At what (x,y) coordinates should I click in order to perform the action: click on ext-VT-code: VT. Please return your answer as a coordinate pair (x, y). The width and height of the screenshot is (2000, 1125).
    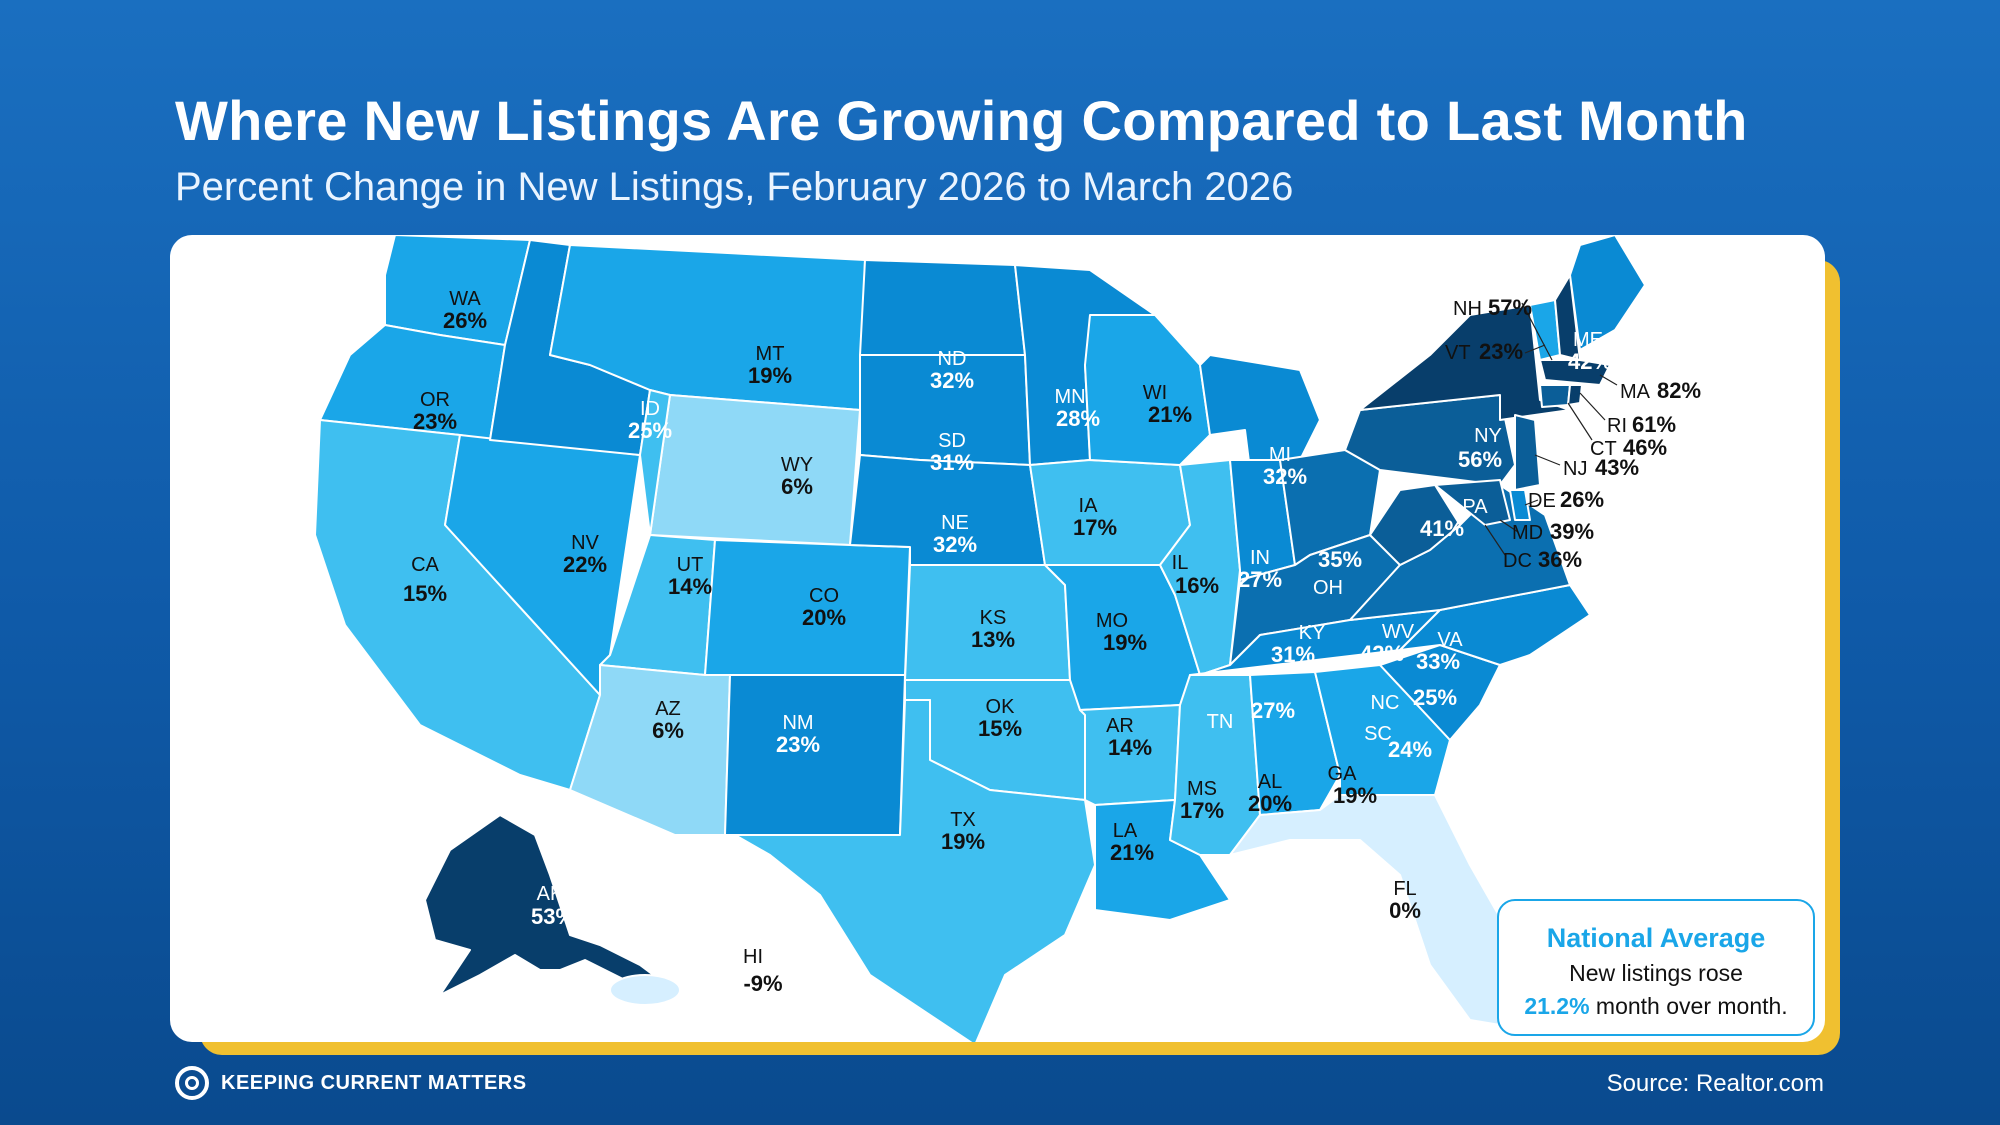
    Looking at the image, I should click on (1458, 353).